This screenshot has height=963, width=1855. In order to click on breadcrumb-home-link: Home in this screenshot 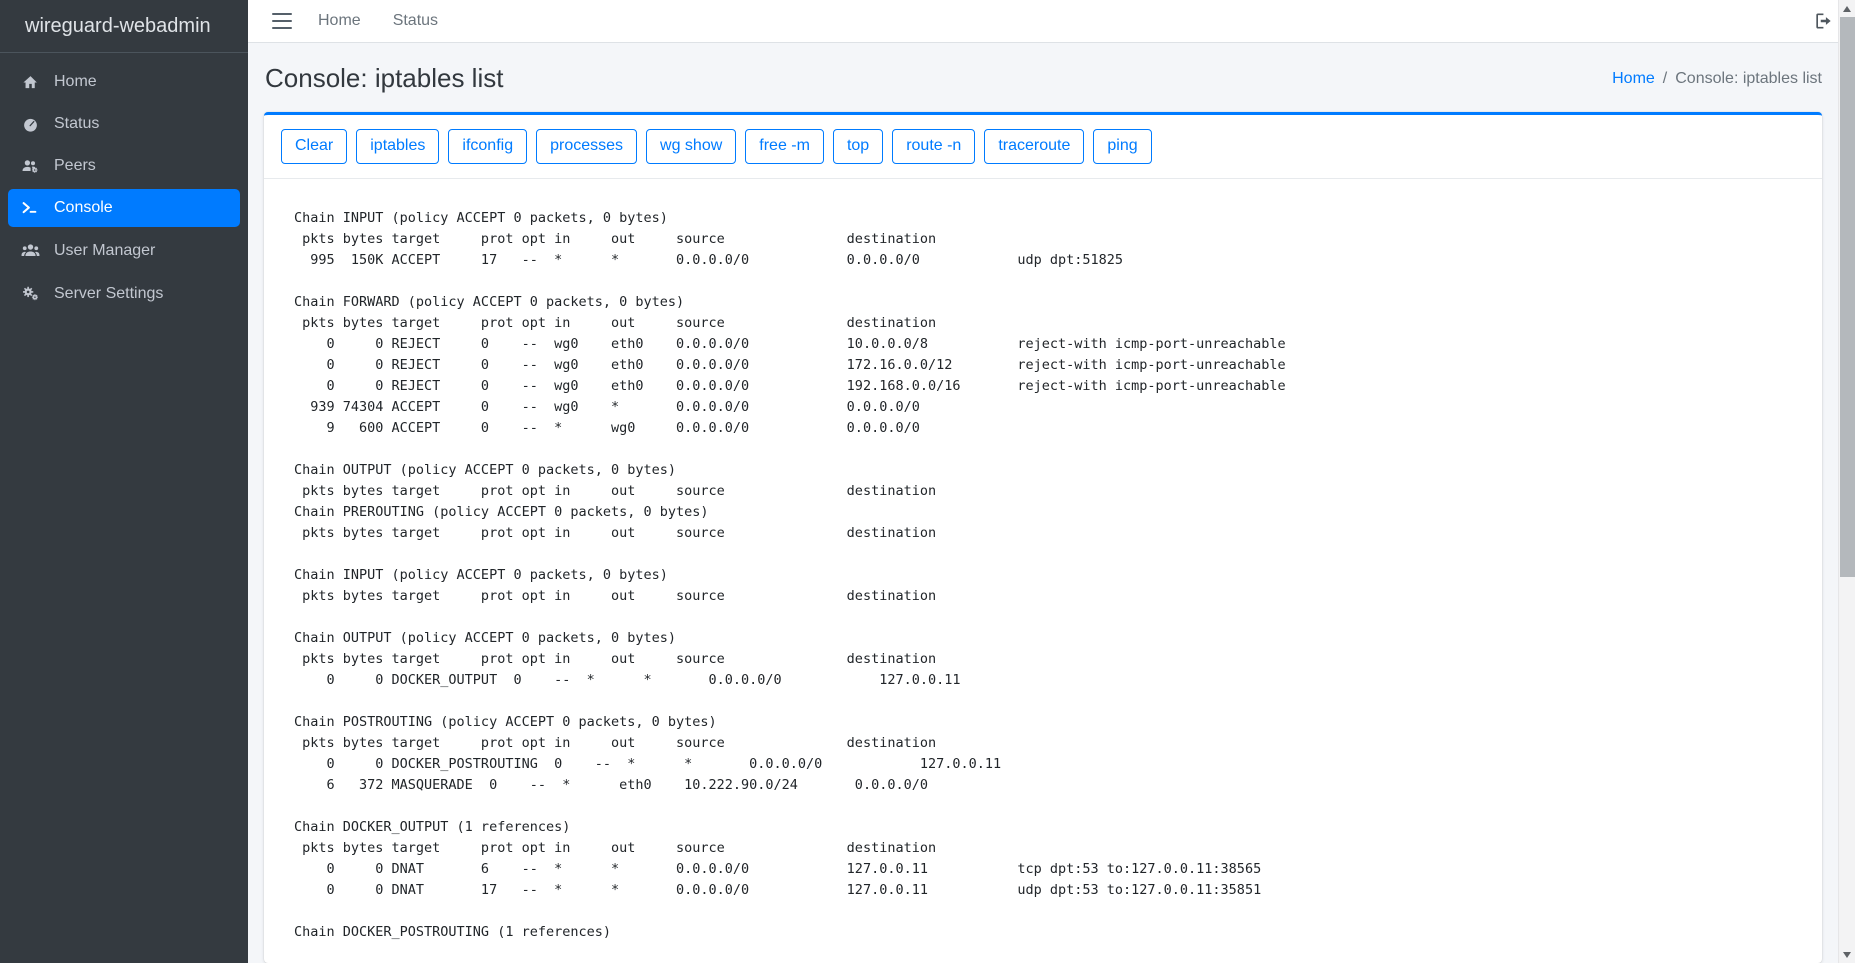, I will do `click(1633, 78)`.